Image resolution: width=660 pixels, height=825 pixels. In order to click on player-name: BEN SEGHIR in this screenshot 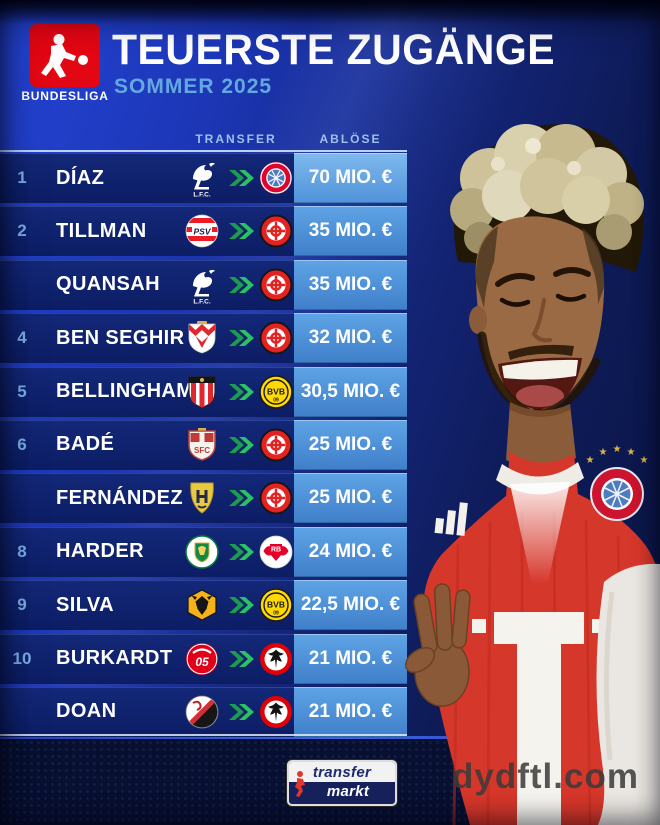, I will do `click(120, 337)`.